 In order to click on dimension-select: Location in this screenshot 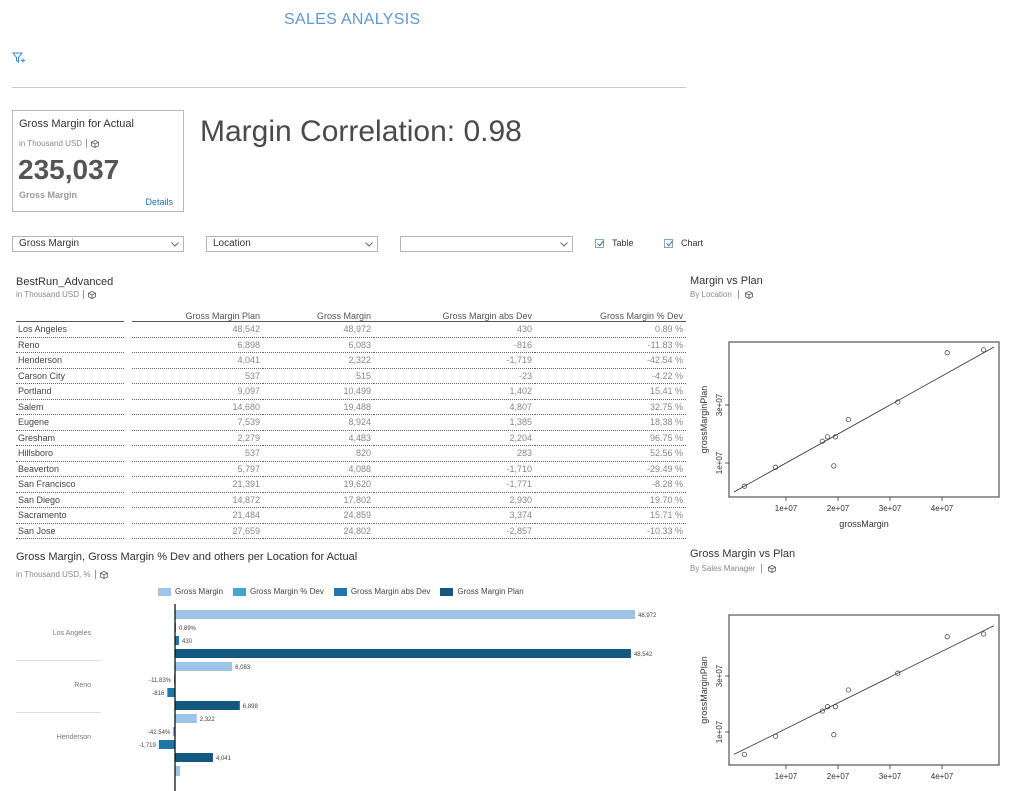, I will do `click(292, 244)`.